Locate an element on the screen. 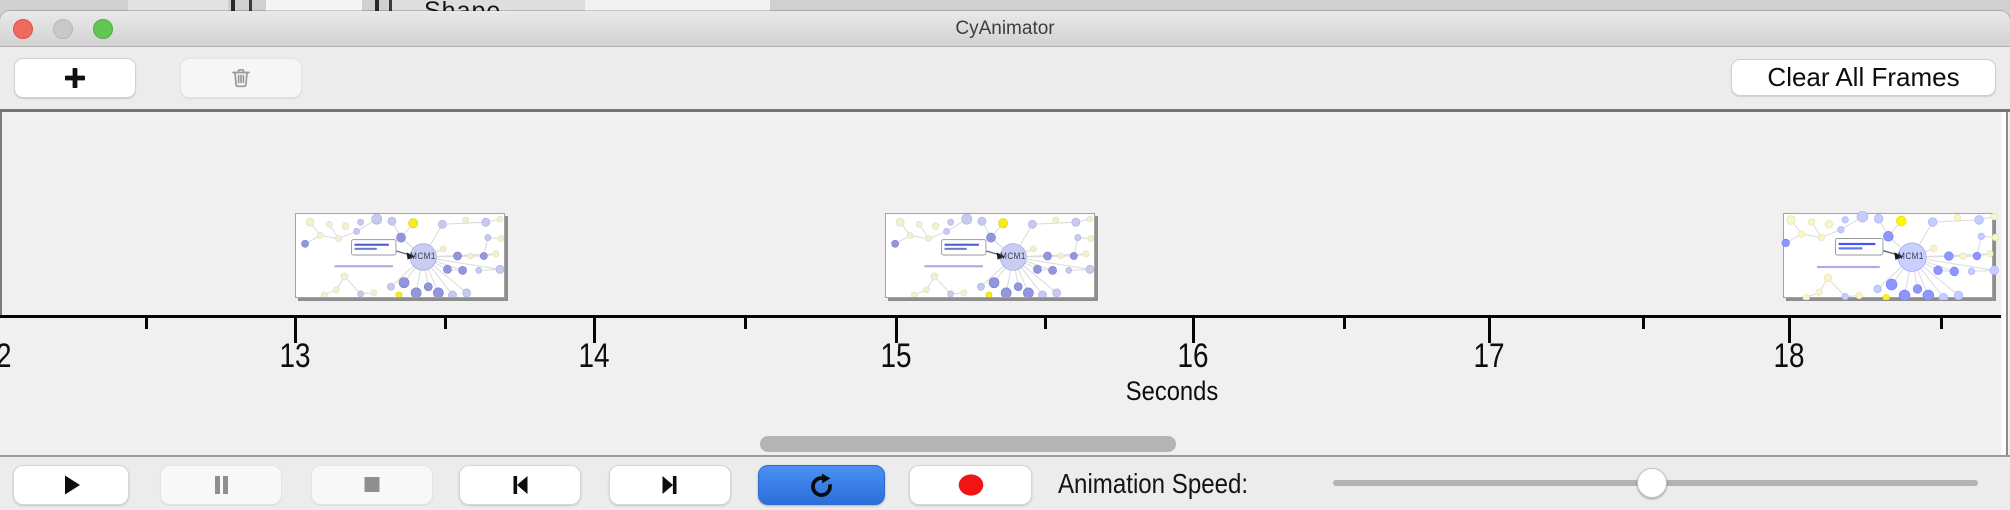  pause-button is located at coordinates (221, 485).